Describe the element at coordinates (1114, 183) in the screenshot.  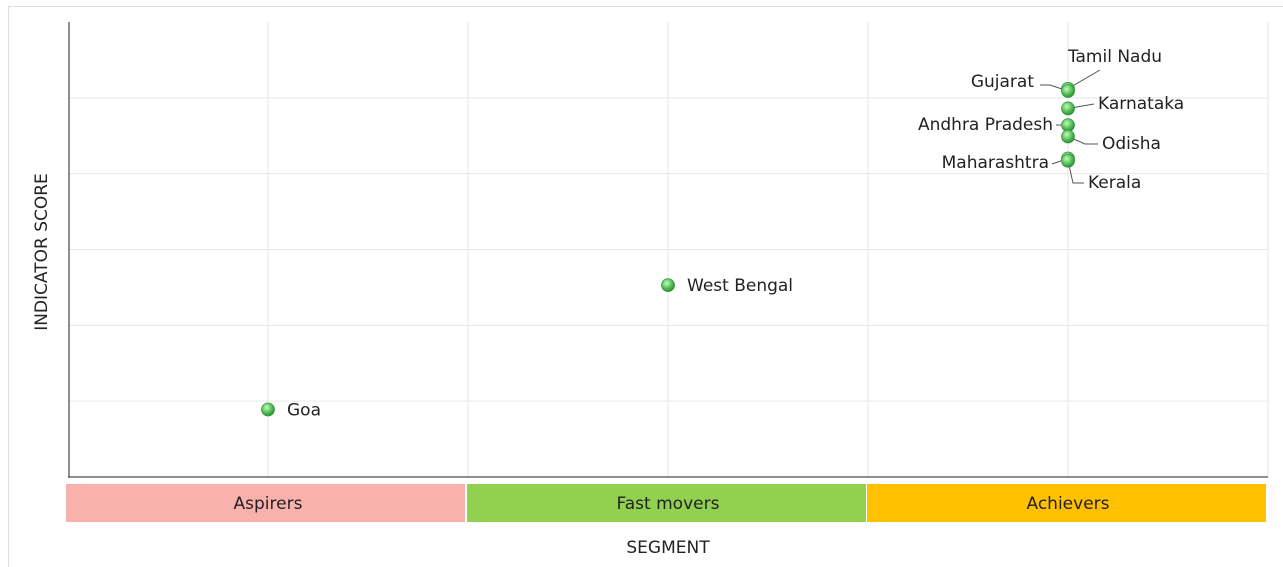
I see `point-label: Kerala` at that location.